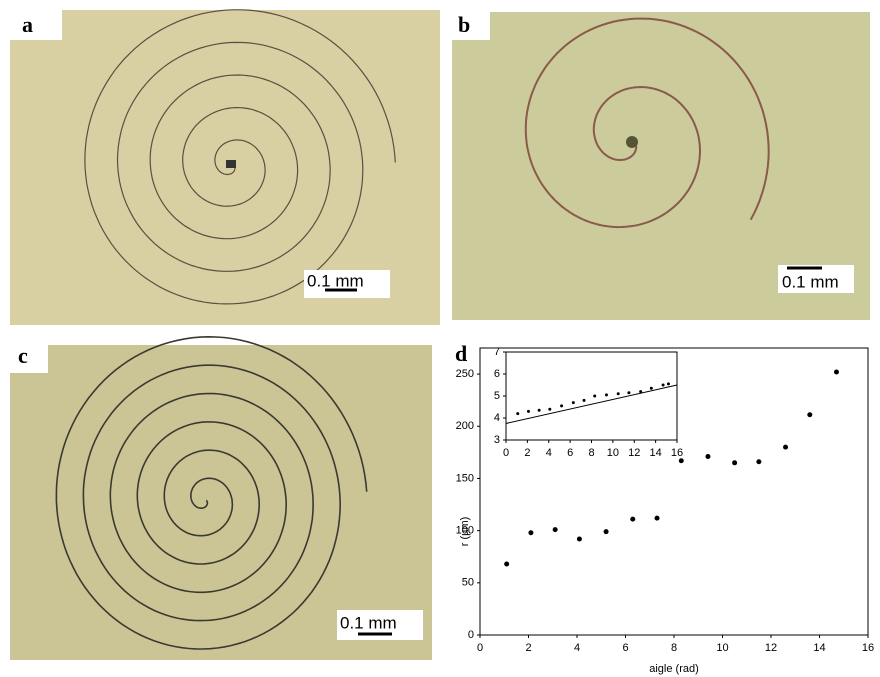  I want to click on y-tick-label: 100, so click(465, 531).